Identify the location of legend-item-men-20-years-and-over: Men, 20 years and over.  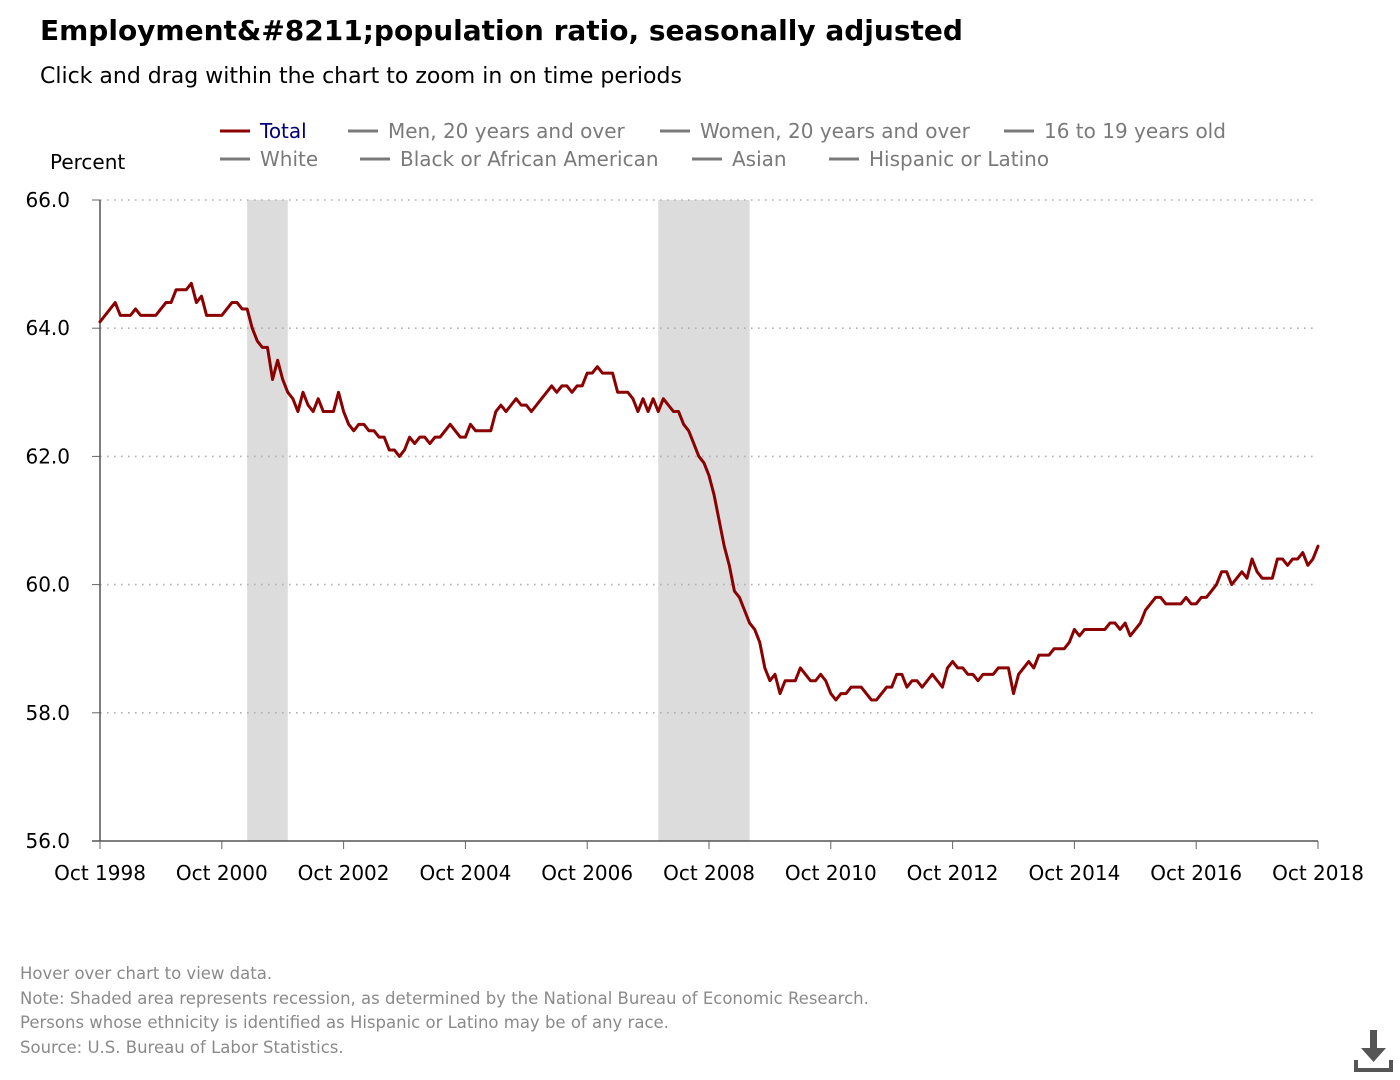
(487, 131).